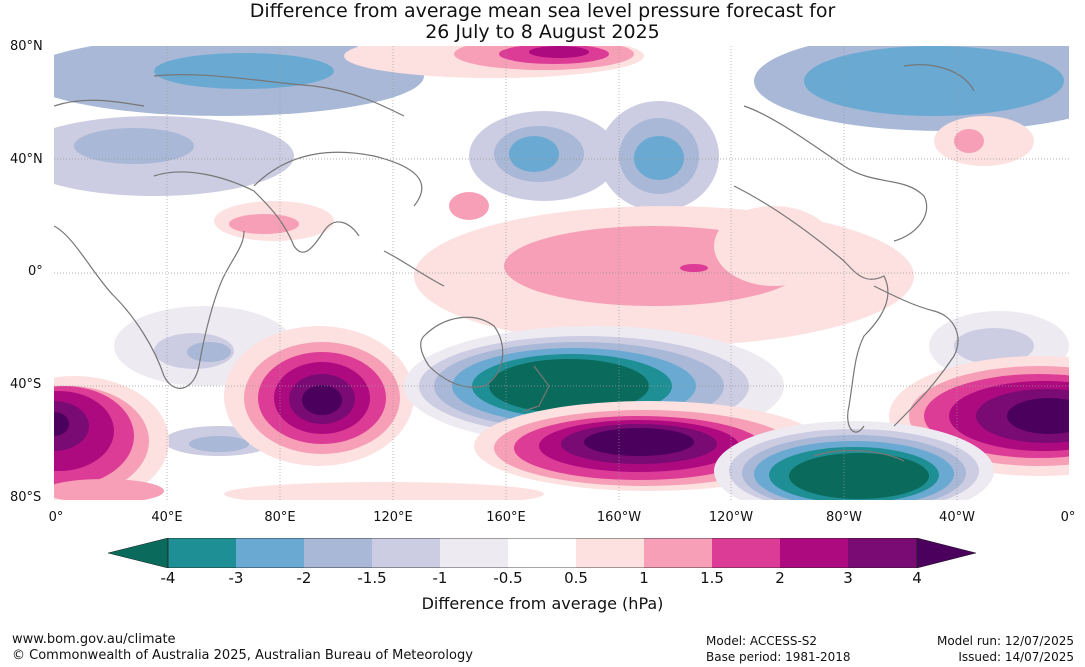 The image size is (1085, 667). Describe the element at coordinates (372, 578) in the screenshot. I see `colorbar-tick: -1.5` at that location.